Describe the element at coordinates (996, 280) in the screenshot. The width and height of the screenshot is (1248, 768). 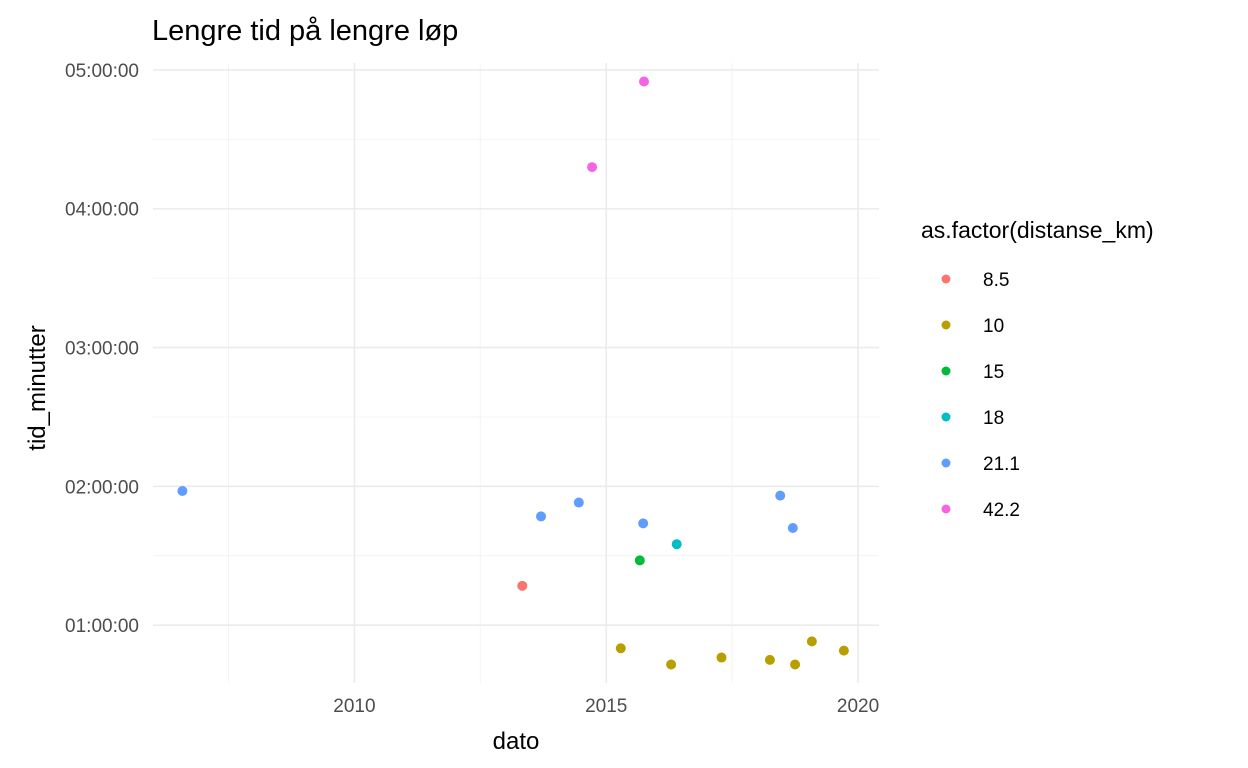
I see `legend-label: 8.5` at that location.